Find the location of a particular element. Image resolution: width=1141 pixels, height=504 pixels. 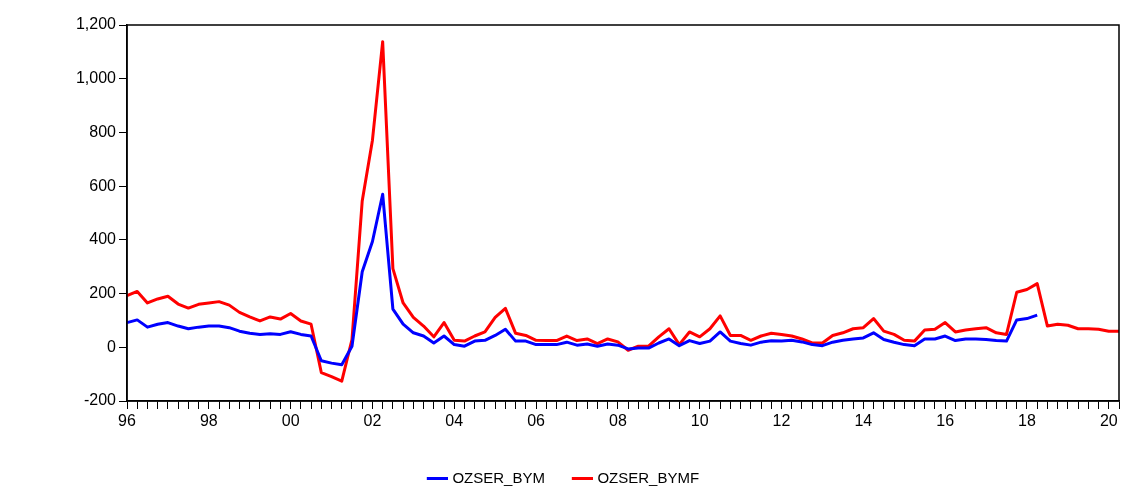

y-tick-label: 400 is located at coordinates (103, 239).